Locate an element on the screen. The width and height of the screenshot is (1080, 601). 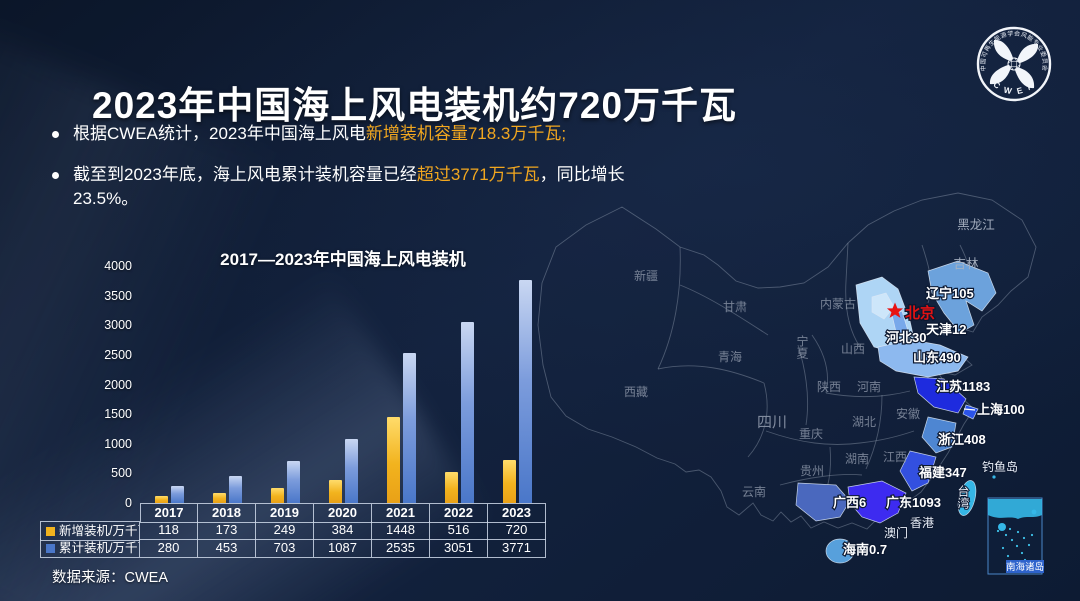
bar-新增装机/万千瓦-2020 is located at coordinates (335, 491).